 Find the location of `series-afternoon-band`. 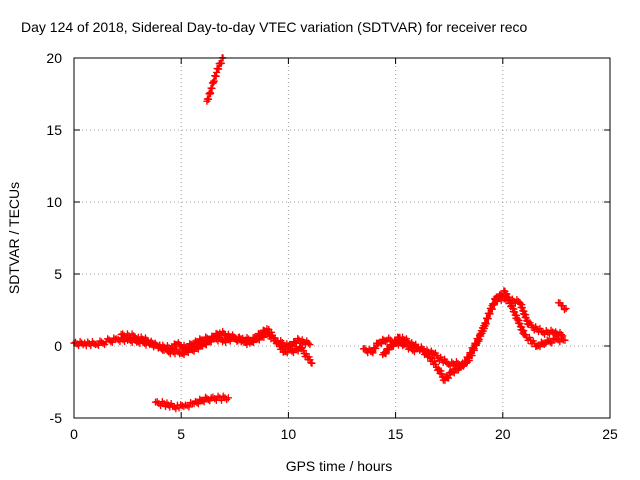

series-afternoon-band is located at coordinates (464, 336).